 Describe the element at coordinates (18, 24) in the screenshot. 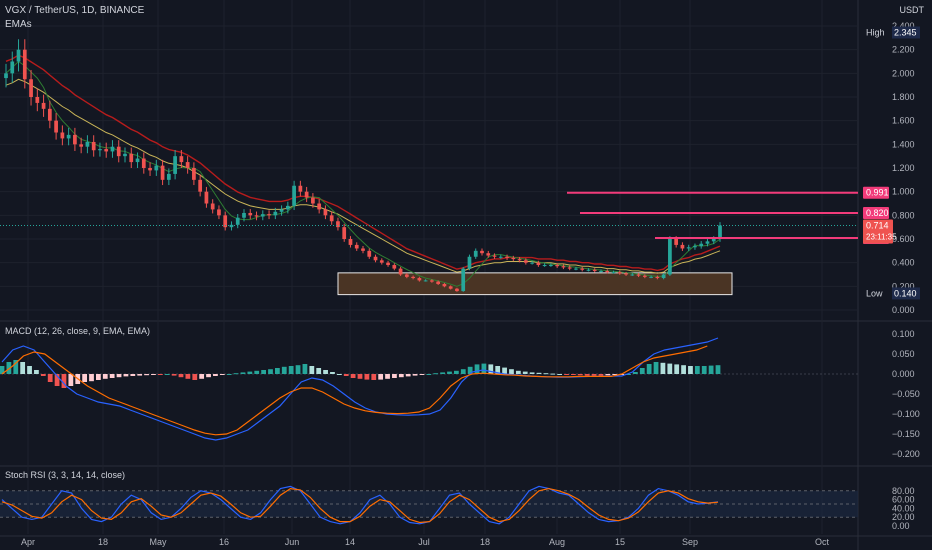

I see `indicator-label: EMAs` at that location.